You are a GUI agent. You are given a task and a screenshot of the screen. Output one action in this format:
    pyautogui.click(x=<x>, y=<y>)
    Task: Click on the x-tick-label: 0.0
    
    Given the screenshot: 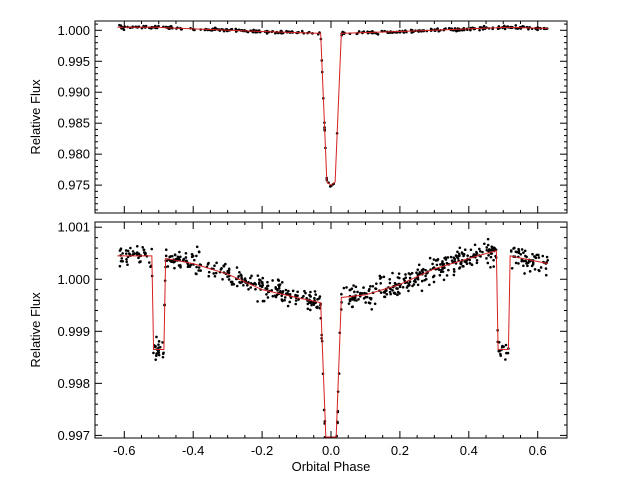 What is the action you would take?
    pyautogui.click(x=331, y=450)
    